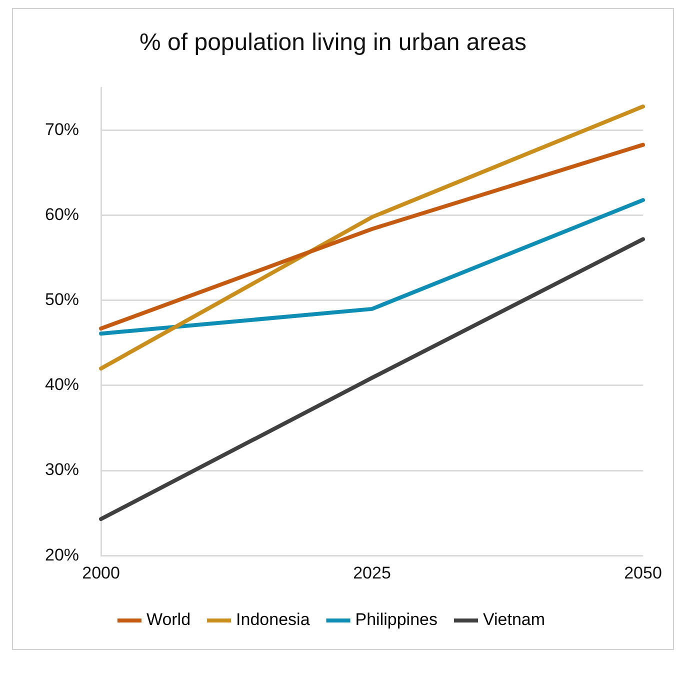  I want to click on x-tick-label: 2000, so click(101, 572).